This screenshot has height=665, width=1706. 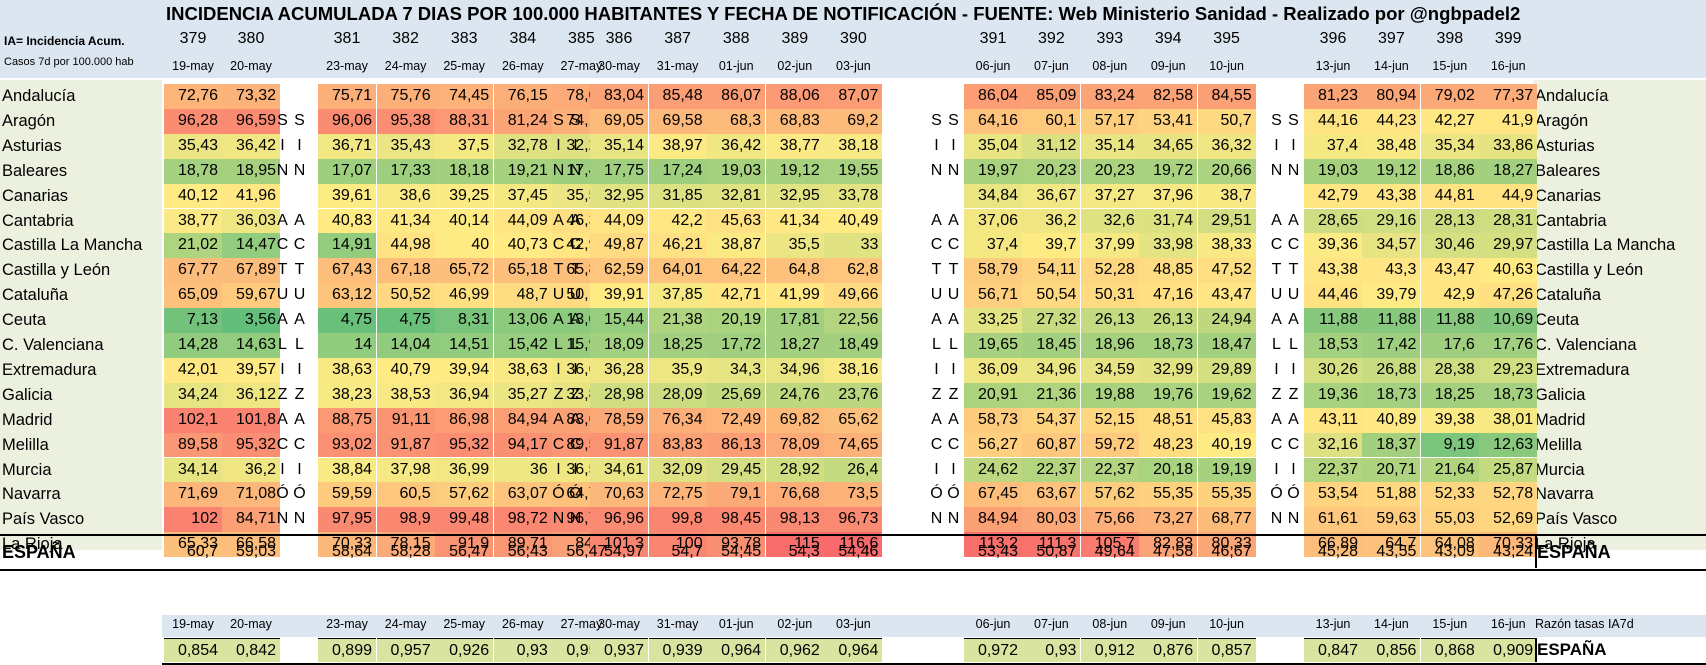 I want to click on value-cell: 36, so click(x=522, y=470).